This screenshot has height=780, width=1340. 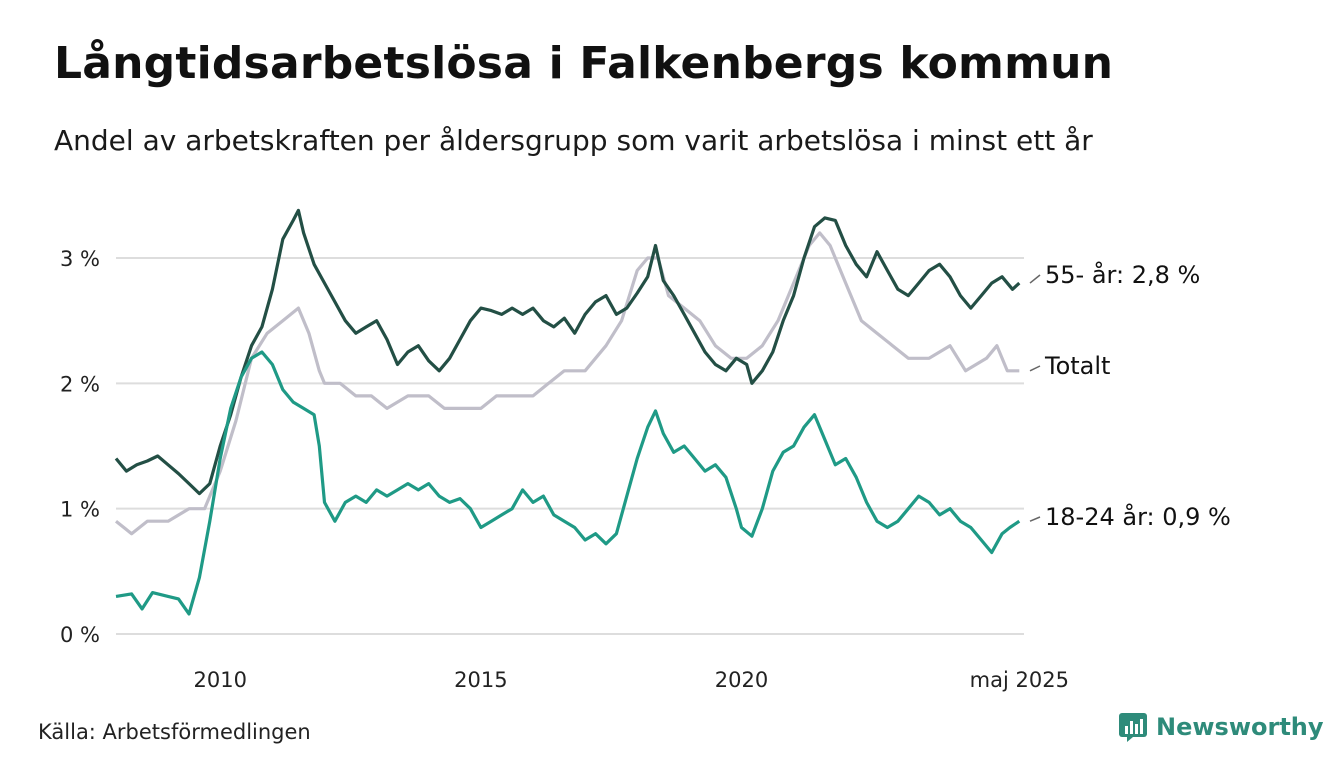 I want to click on x-tick-label: 2010, so click(x=220, y=680).